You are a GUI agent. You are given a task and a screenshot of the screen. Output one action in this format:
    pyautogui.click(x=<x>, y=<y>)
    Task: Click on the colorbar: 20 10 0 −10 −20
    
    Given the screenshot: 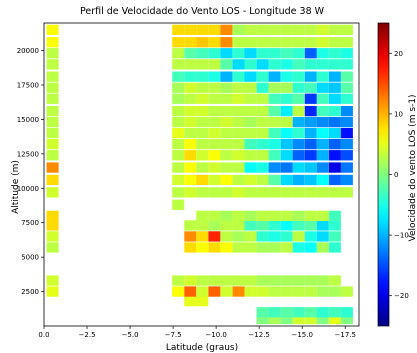 What is the action you would take?
    pyautogui.click(x=393, y=174)
    